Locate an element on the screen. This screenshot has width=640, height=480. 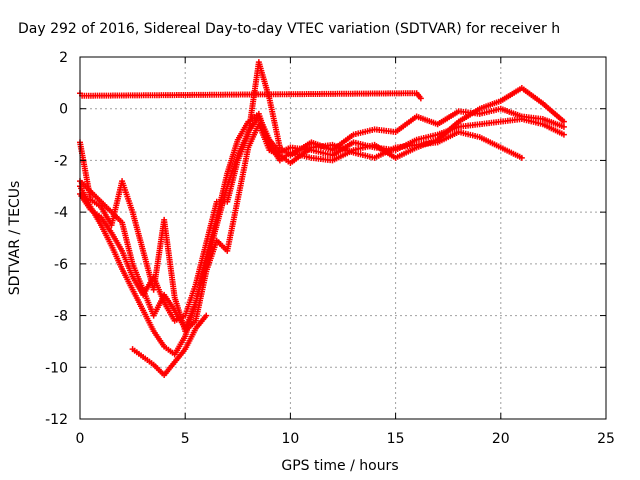
x-tick-label: 20 is located at coordinates (501, 439).